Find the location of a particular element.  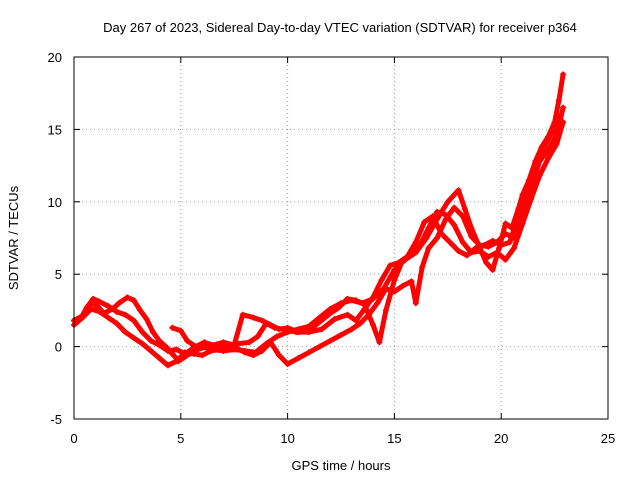

x-axis-label: GPS time / hours is located at coordinates (341, 465).